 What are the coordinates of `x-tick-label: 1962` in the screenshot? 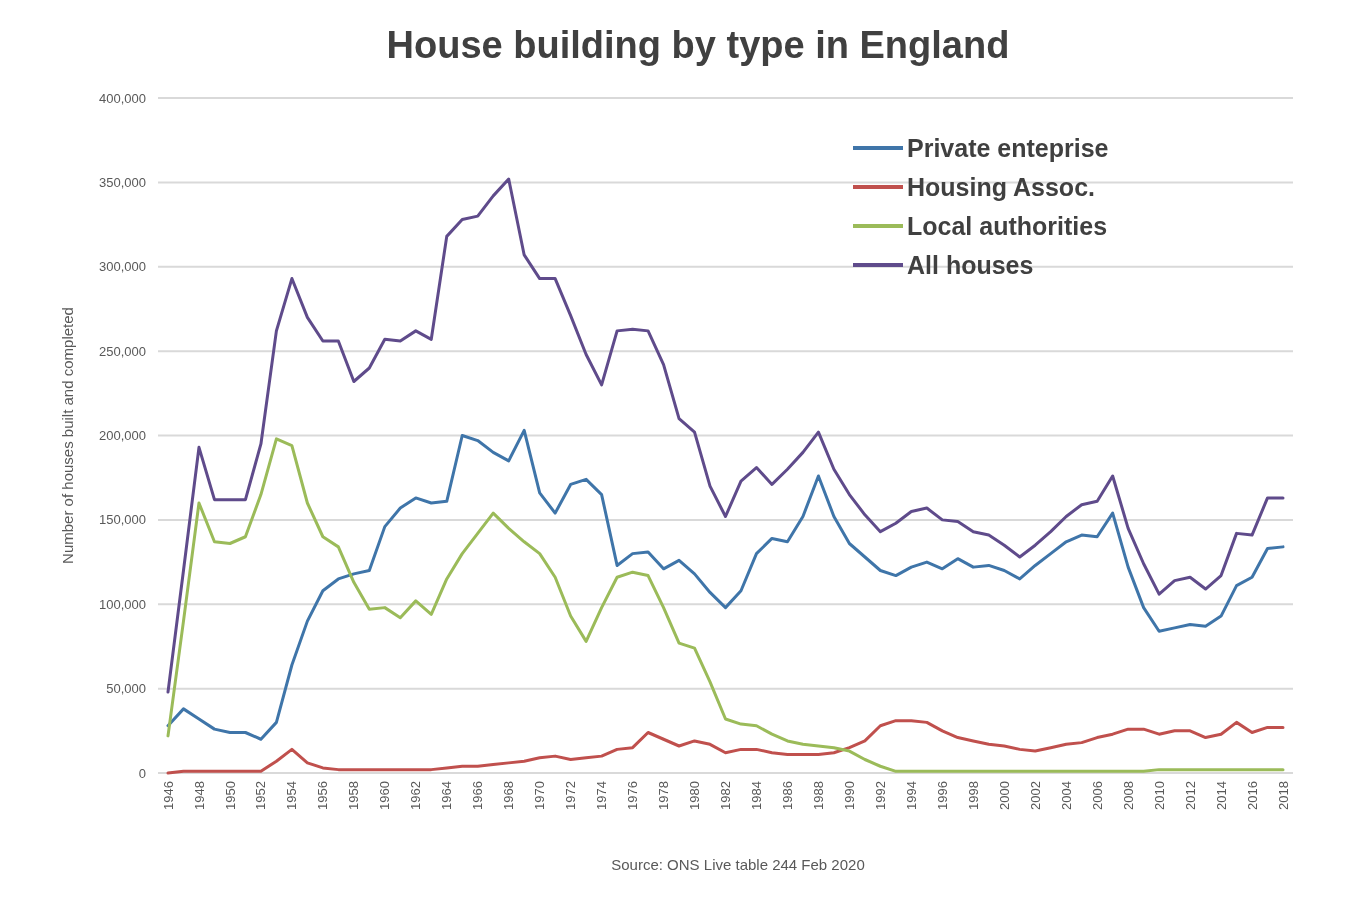 It's located at (416, 795).